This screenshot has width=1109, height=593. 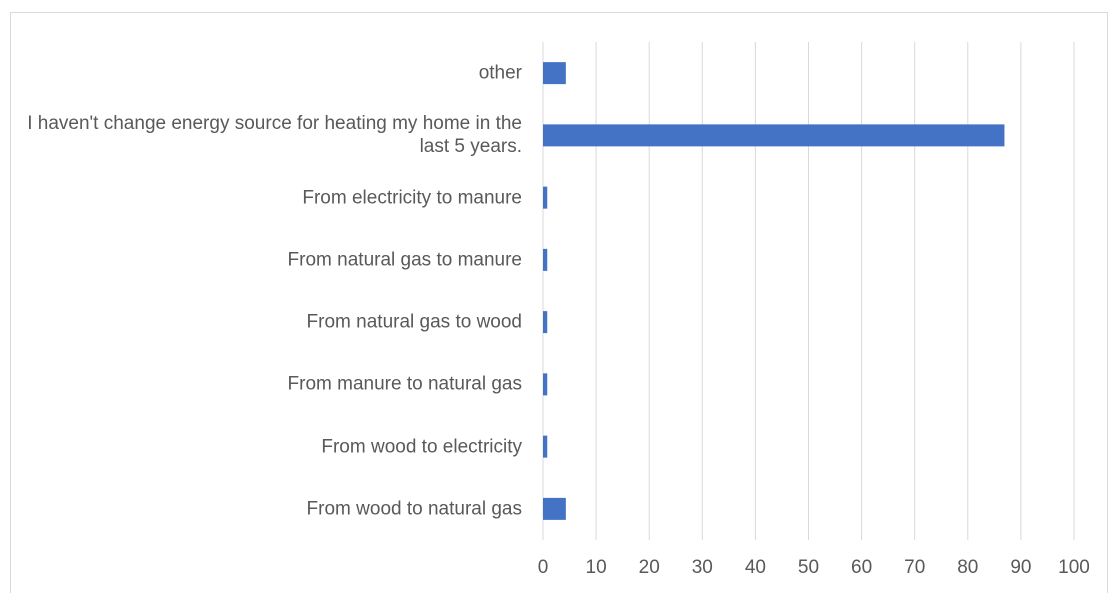 I want to click on y-tick-label: From natural gas to manure, so click(x=404, y=260).